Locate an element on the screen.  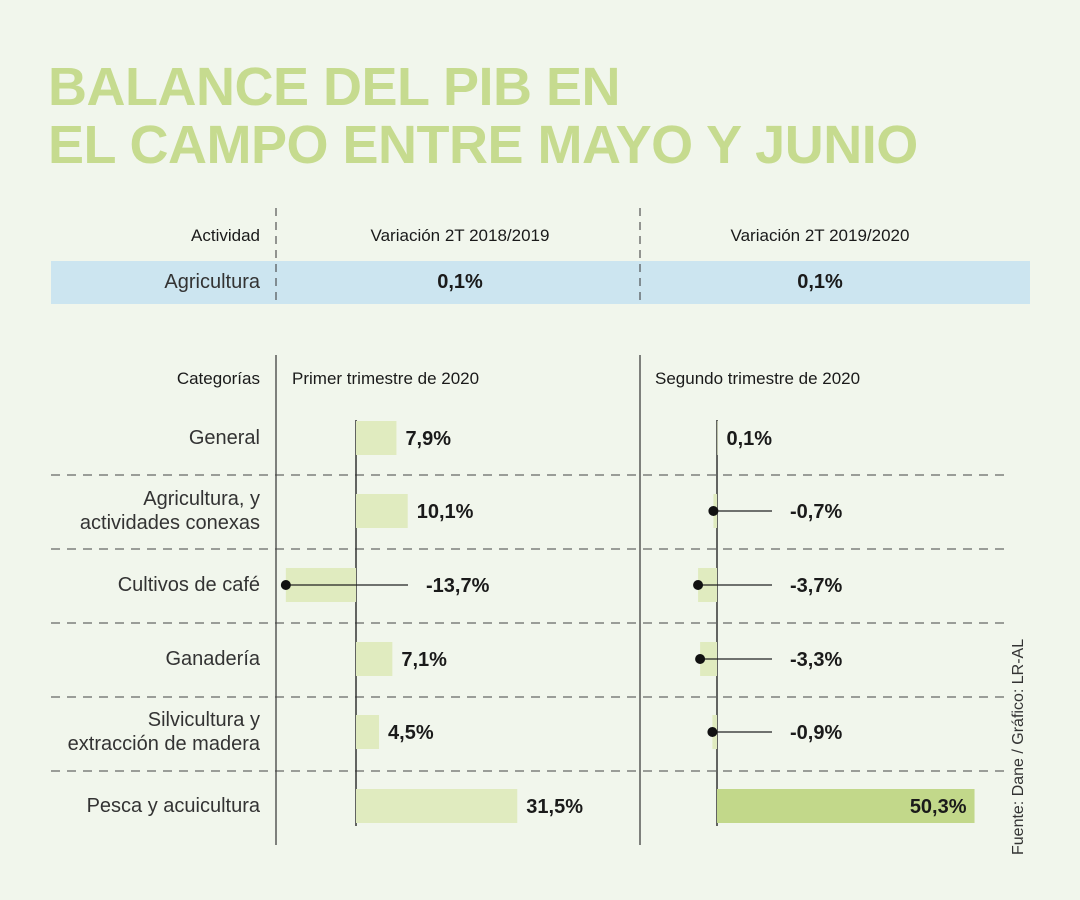
value-label-s1-6: 31,5% is located at coordinates (554, 807).